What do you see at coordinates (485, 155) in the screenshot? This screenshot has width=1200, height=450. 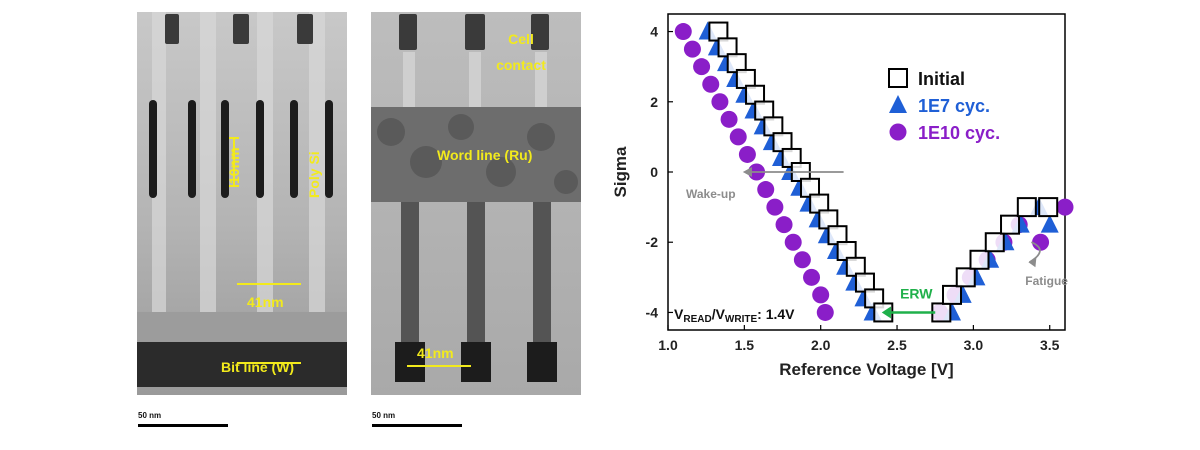 I see `word-line-label: Word line (Ru)` at bounding box center [485, 155].